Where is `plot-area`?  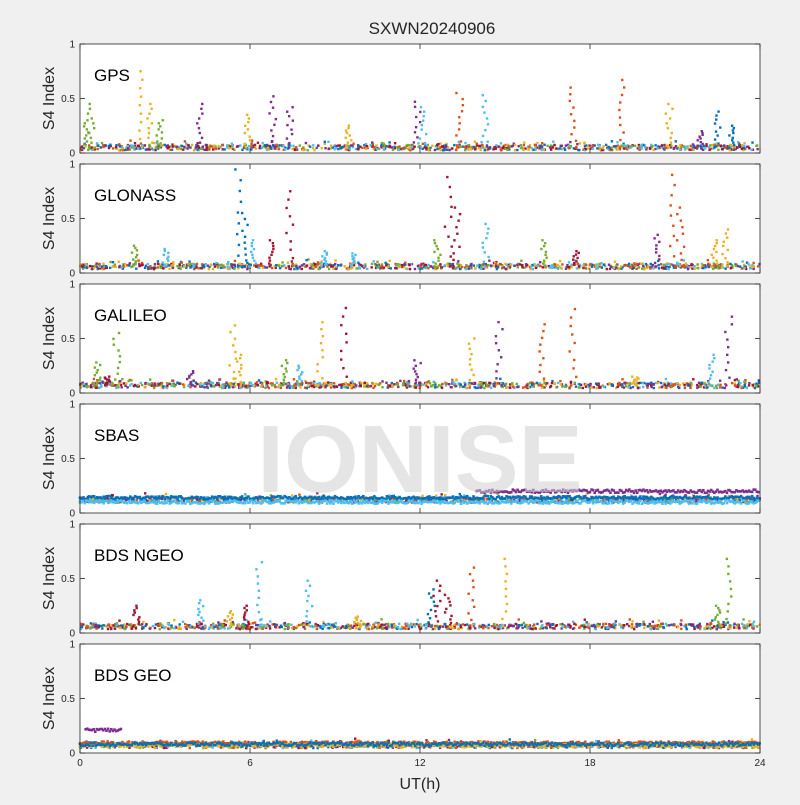
plot-area is located at coordinates (420, 98).